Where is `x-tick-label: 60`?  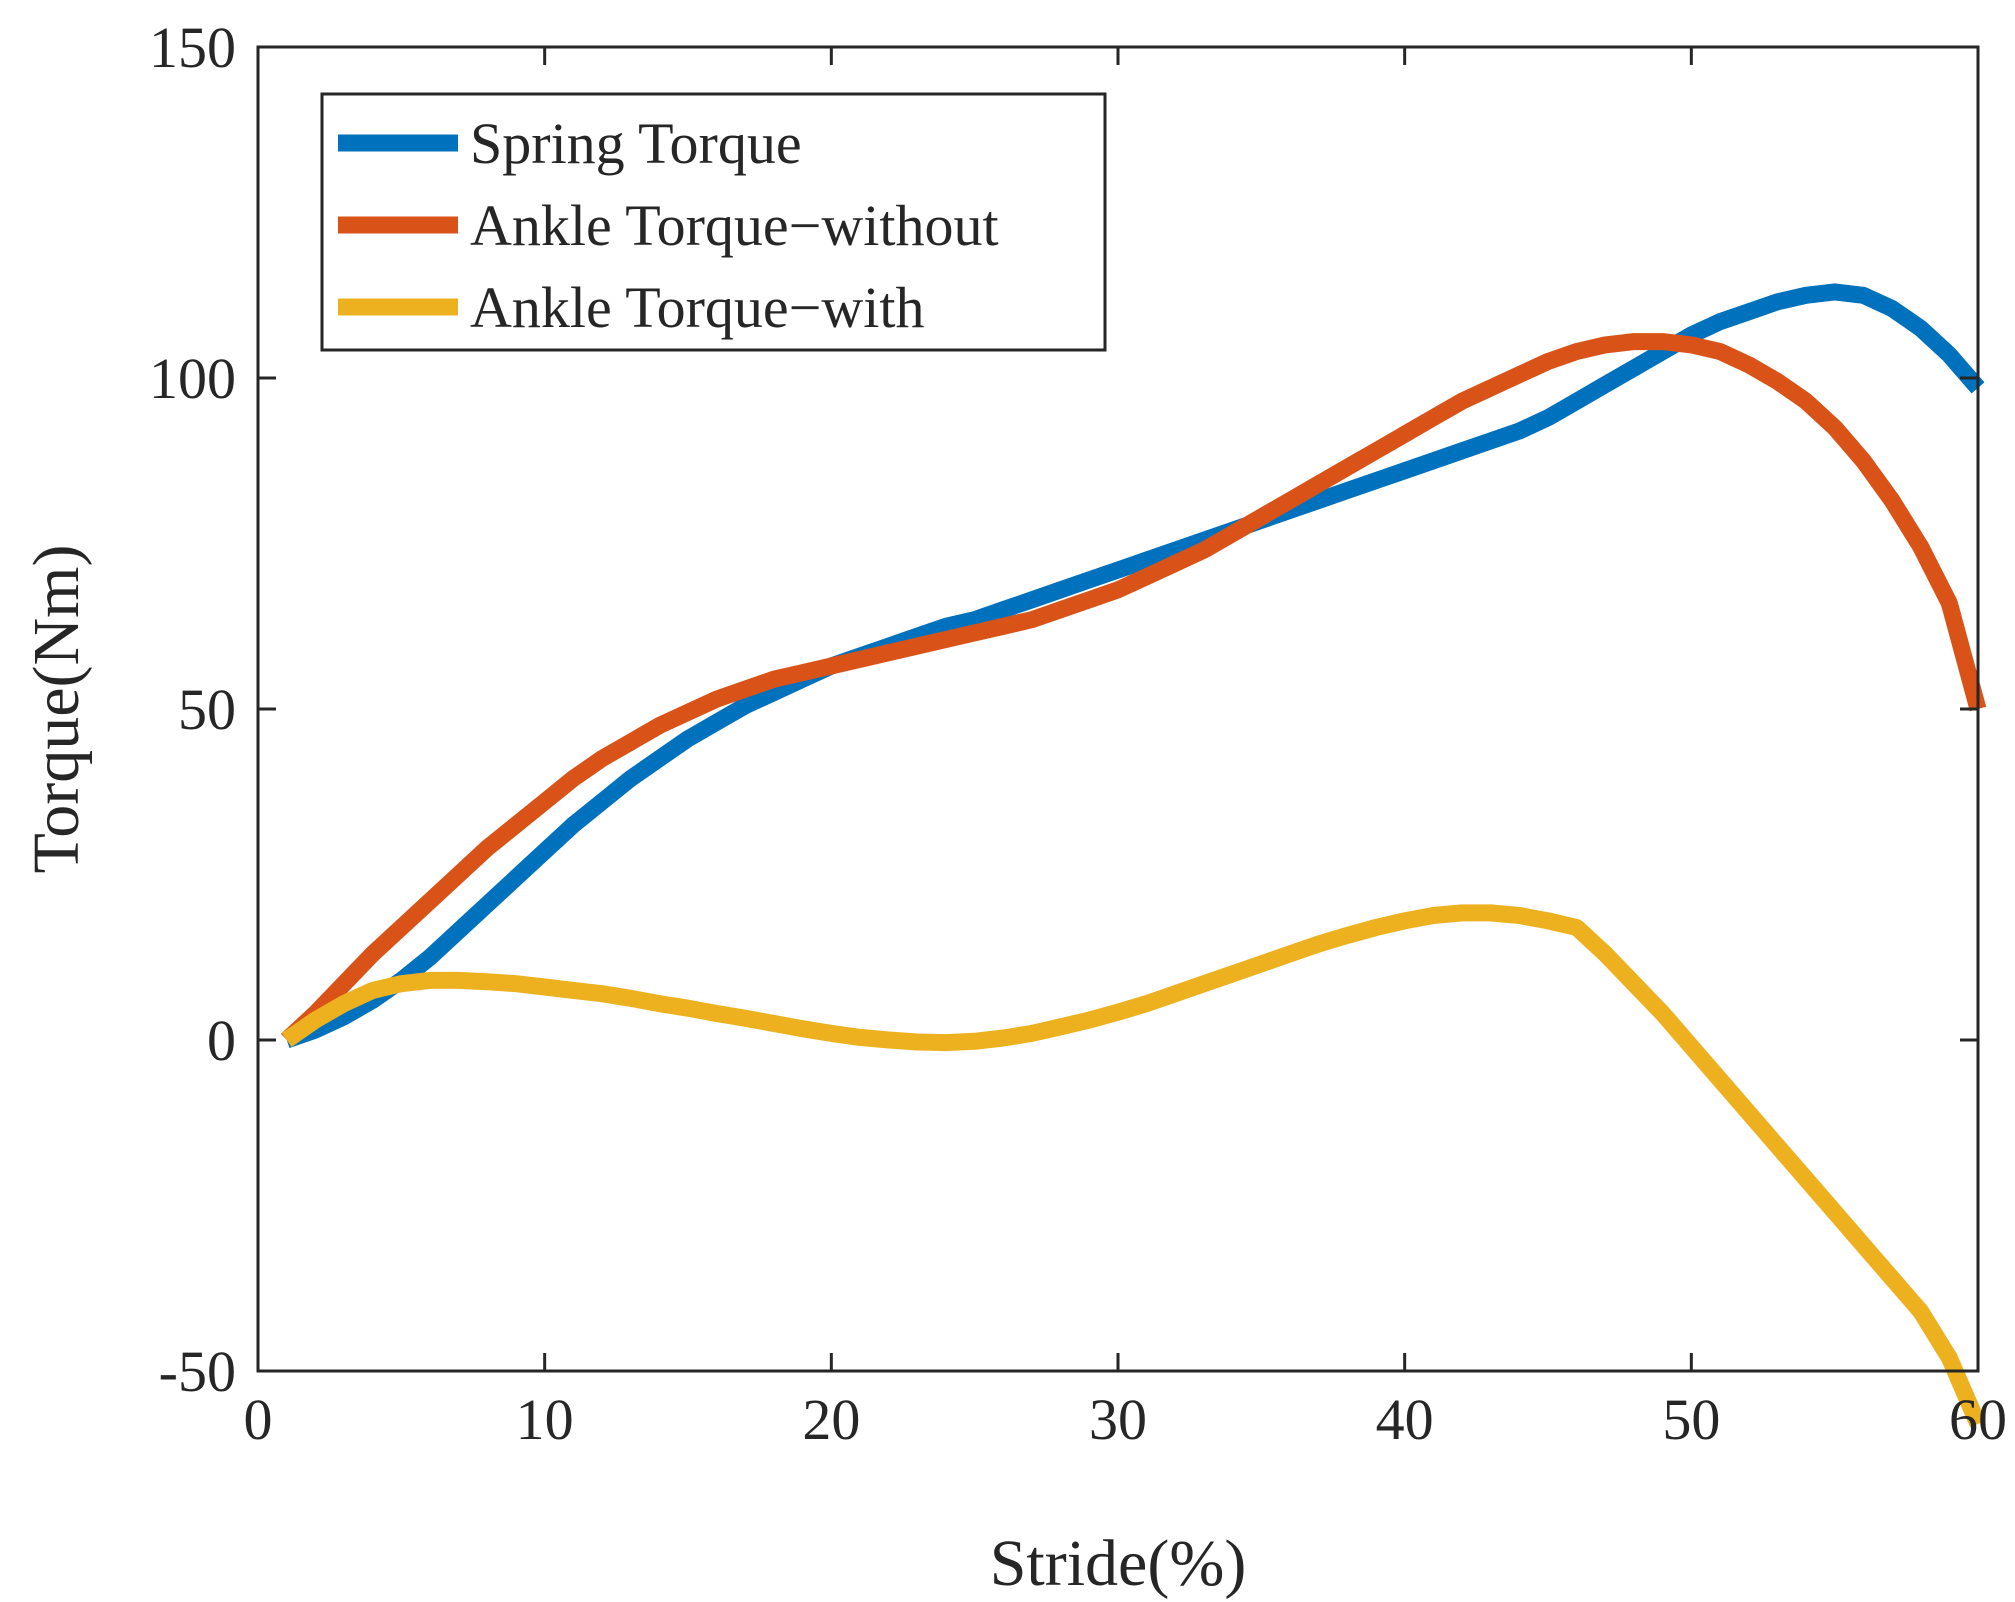 x-tick-label: 60 is located at coordinates (1978, 1419).